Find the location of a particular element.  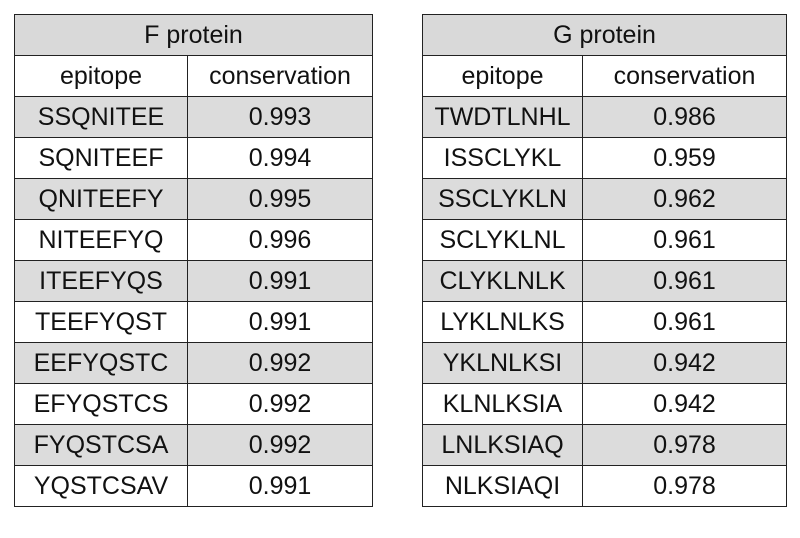

epitope-cell: LNLKSIAQ is located at coordinates (502, 445).